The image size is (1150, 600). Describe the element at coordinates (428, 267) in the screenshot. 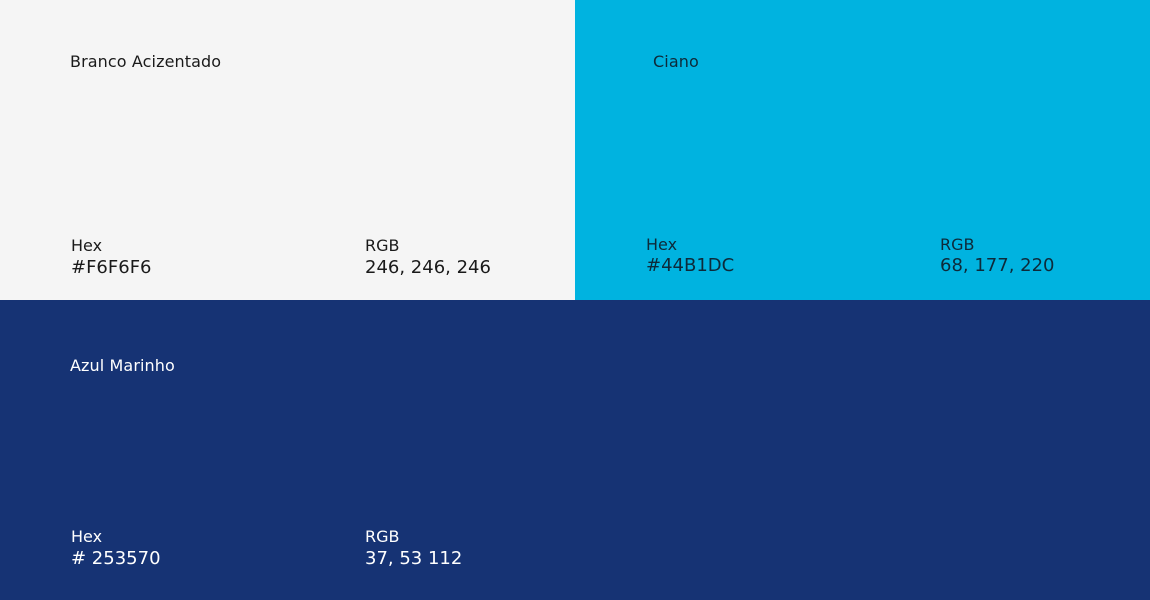

I see `rgb-value: 246, 246, 246` at that location.